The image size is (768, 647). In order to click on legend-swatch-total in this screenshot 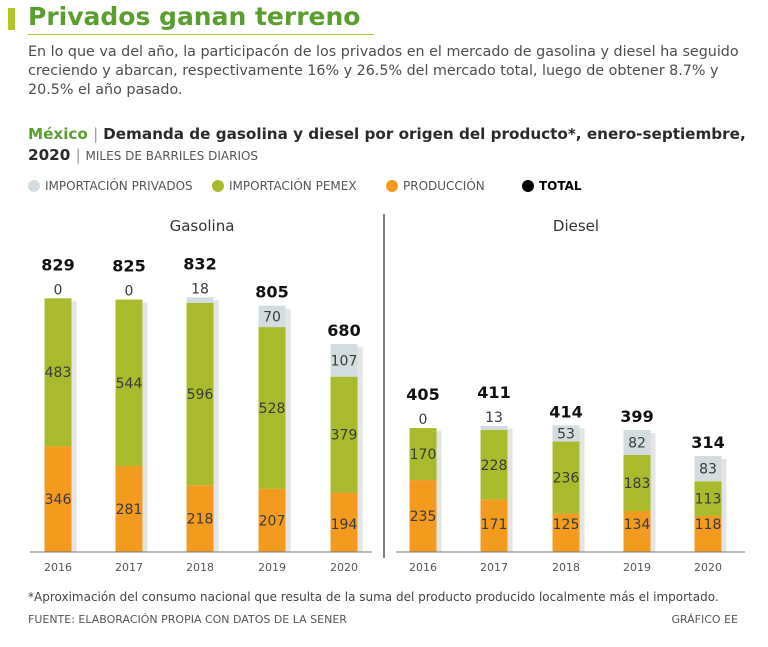, I will do `click(528, 186)`.